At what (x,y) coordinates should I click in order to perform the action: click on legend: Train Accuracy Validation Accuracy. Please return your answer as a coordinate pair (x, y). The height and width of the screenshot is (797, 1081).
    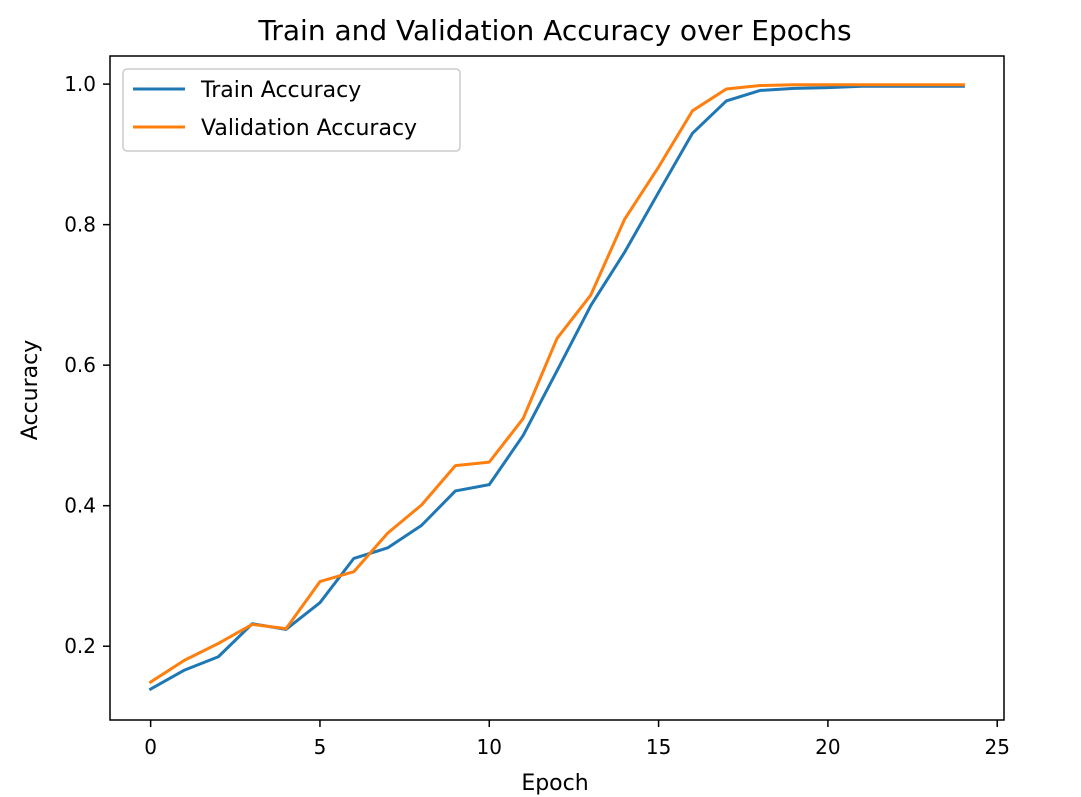
    Looking at the image, I should click on (291, 110).